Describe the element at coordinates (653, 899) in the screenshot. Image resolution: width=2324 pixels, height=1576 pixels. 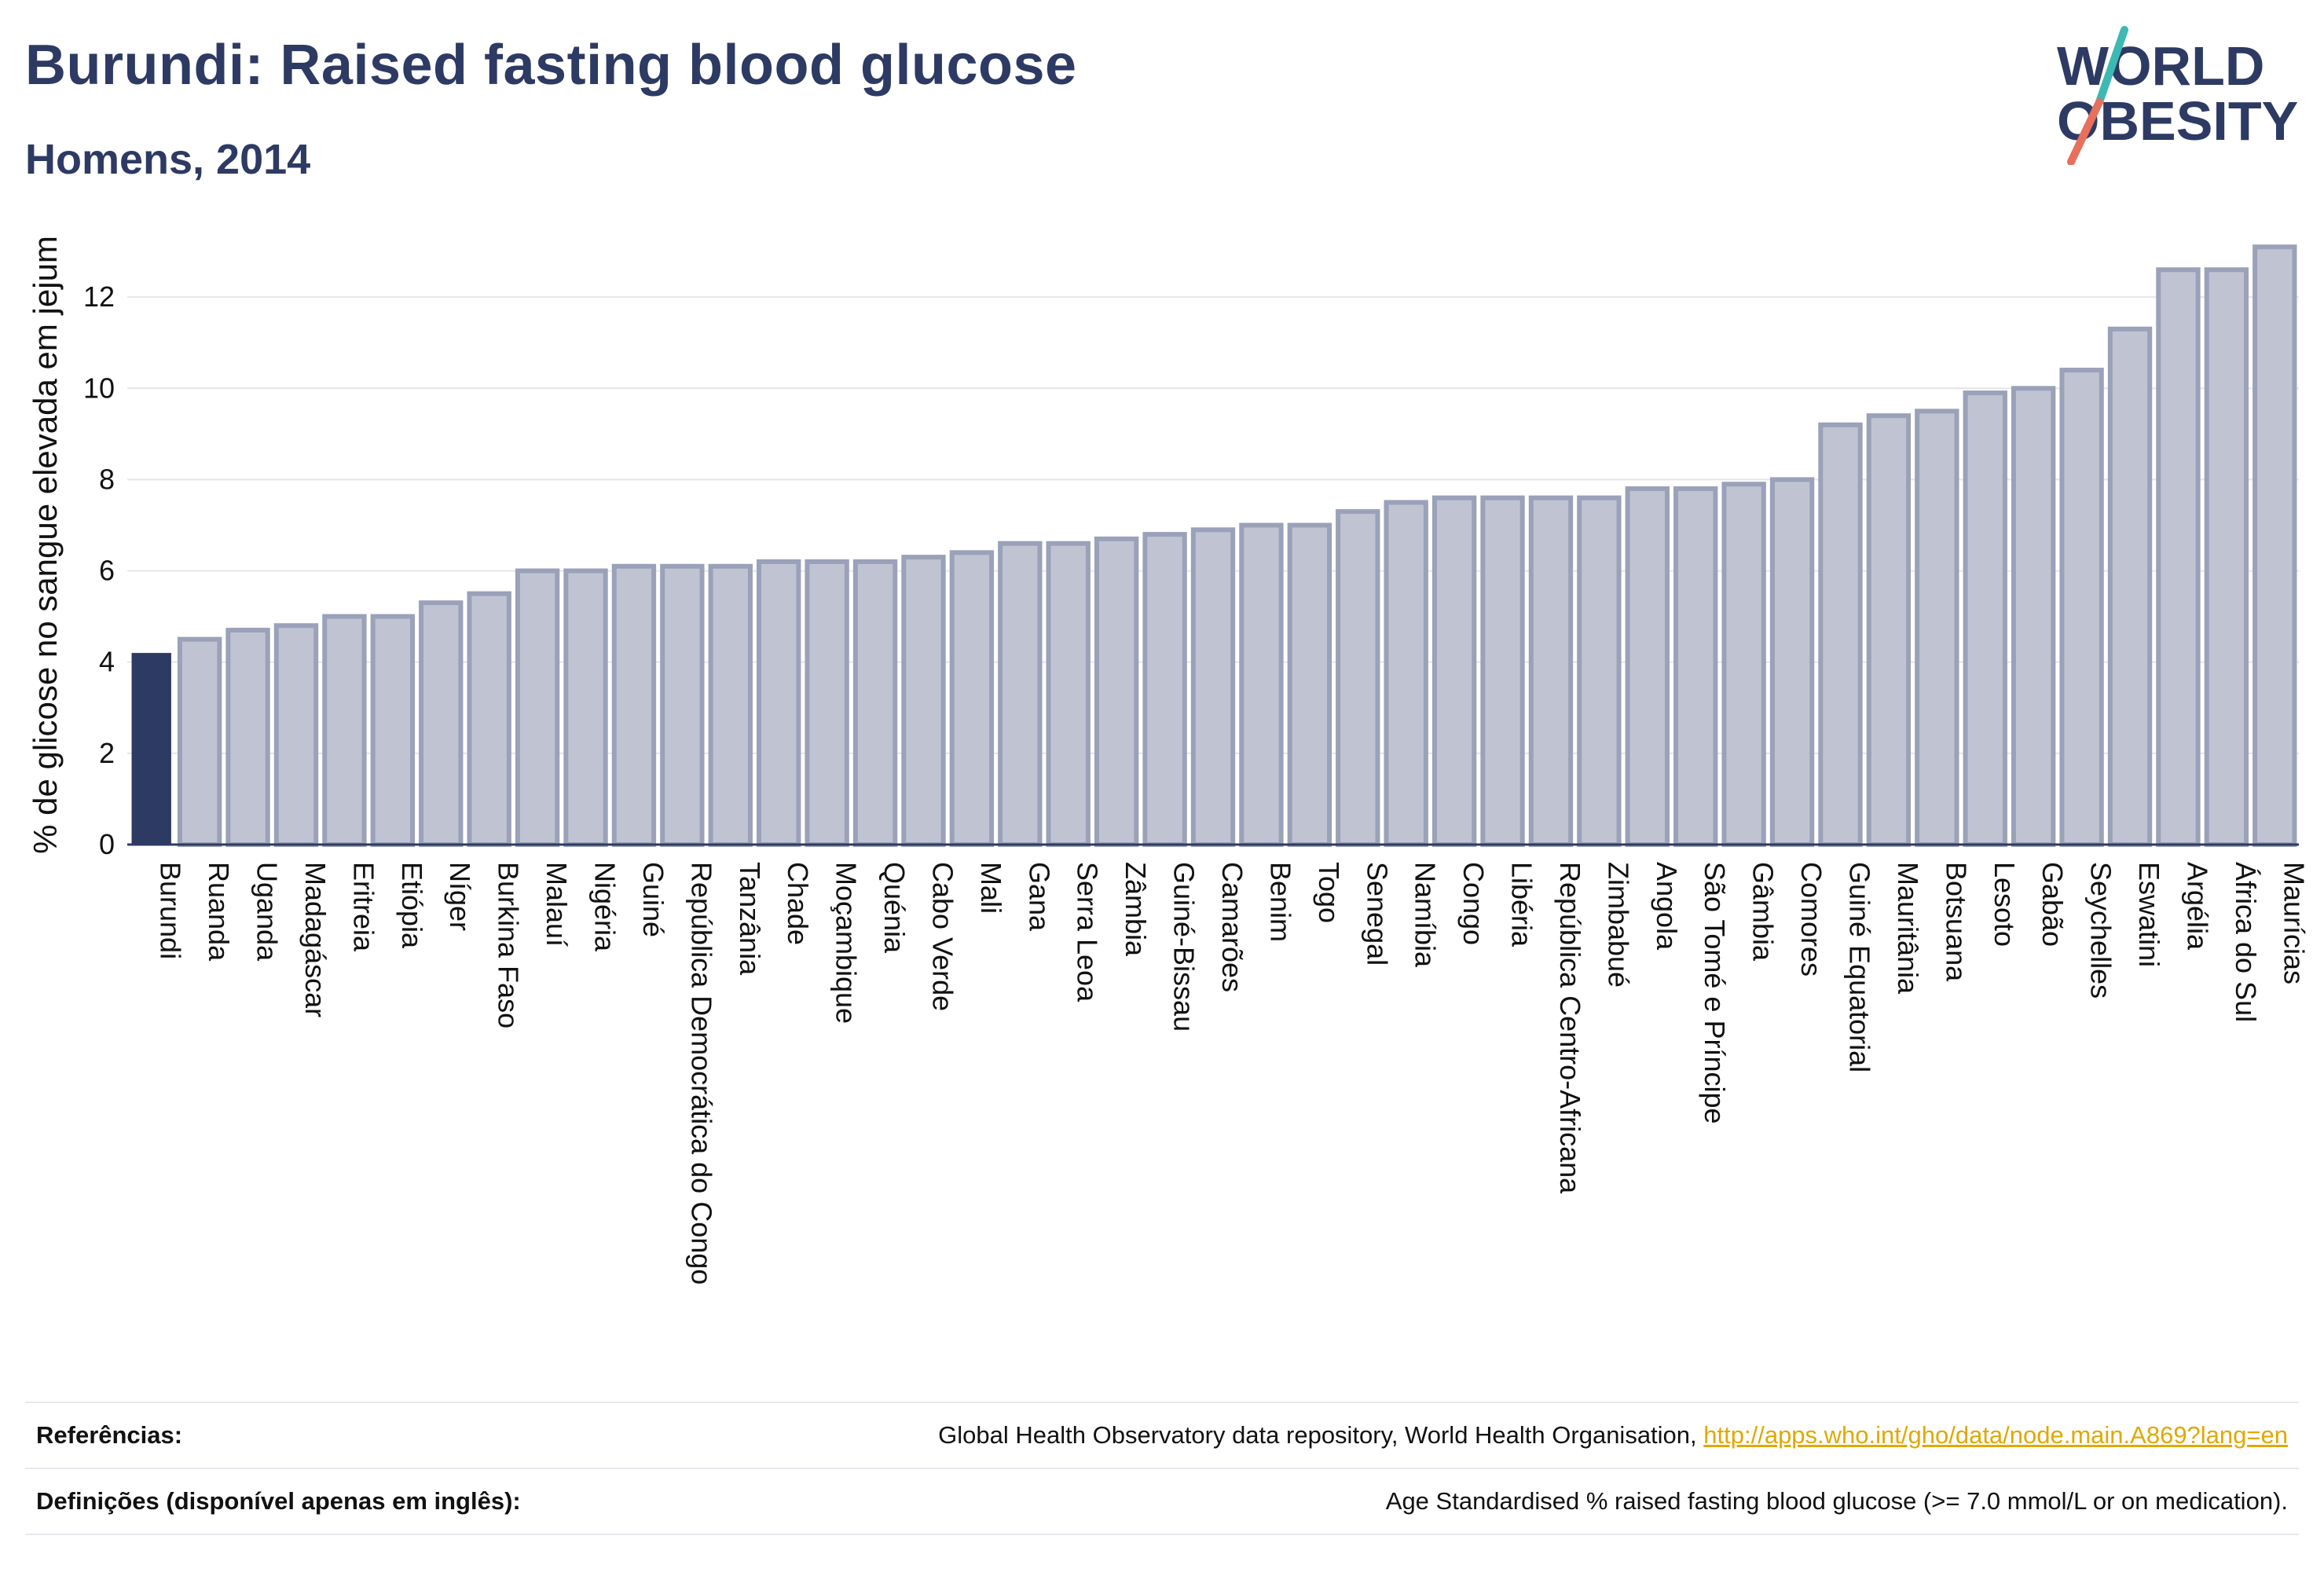
I see `x-tick-label: Guiné` at that location.